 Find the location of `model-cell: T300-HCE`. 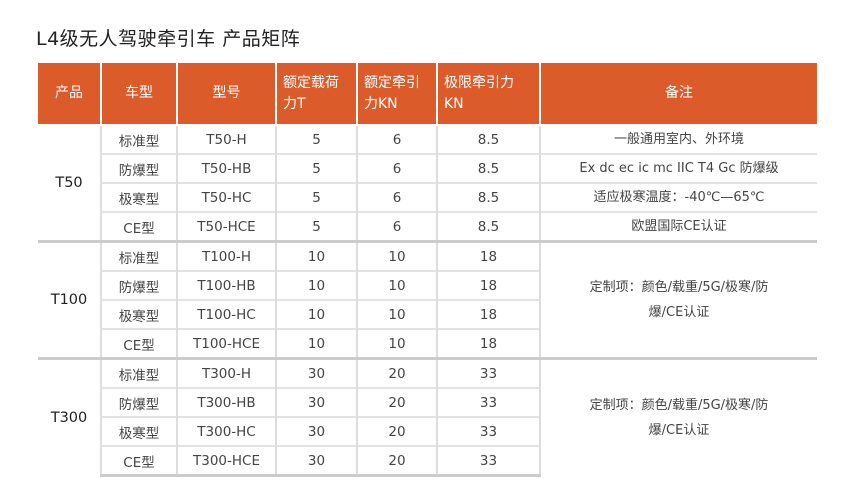

model-cell: T300-HCE is located at coordinates (226, 461).